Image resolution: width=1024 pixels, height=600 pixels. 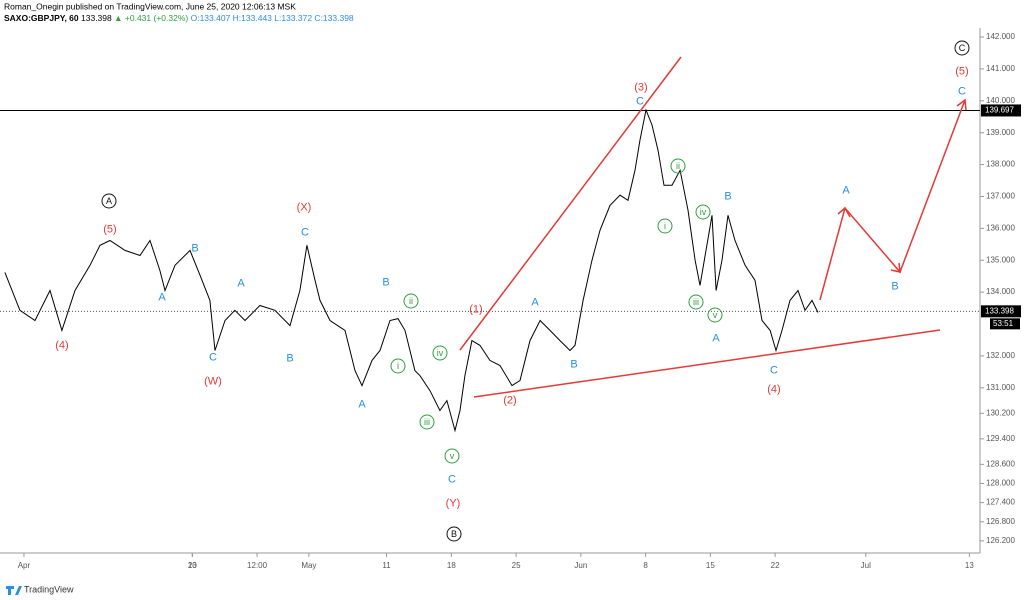 I want to click on x-tick-label: 8, so click(x=645, y=565).